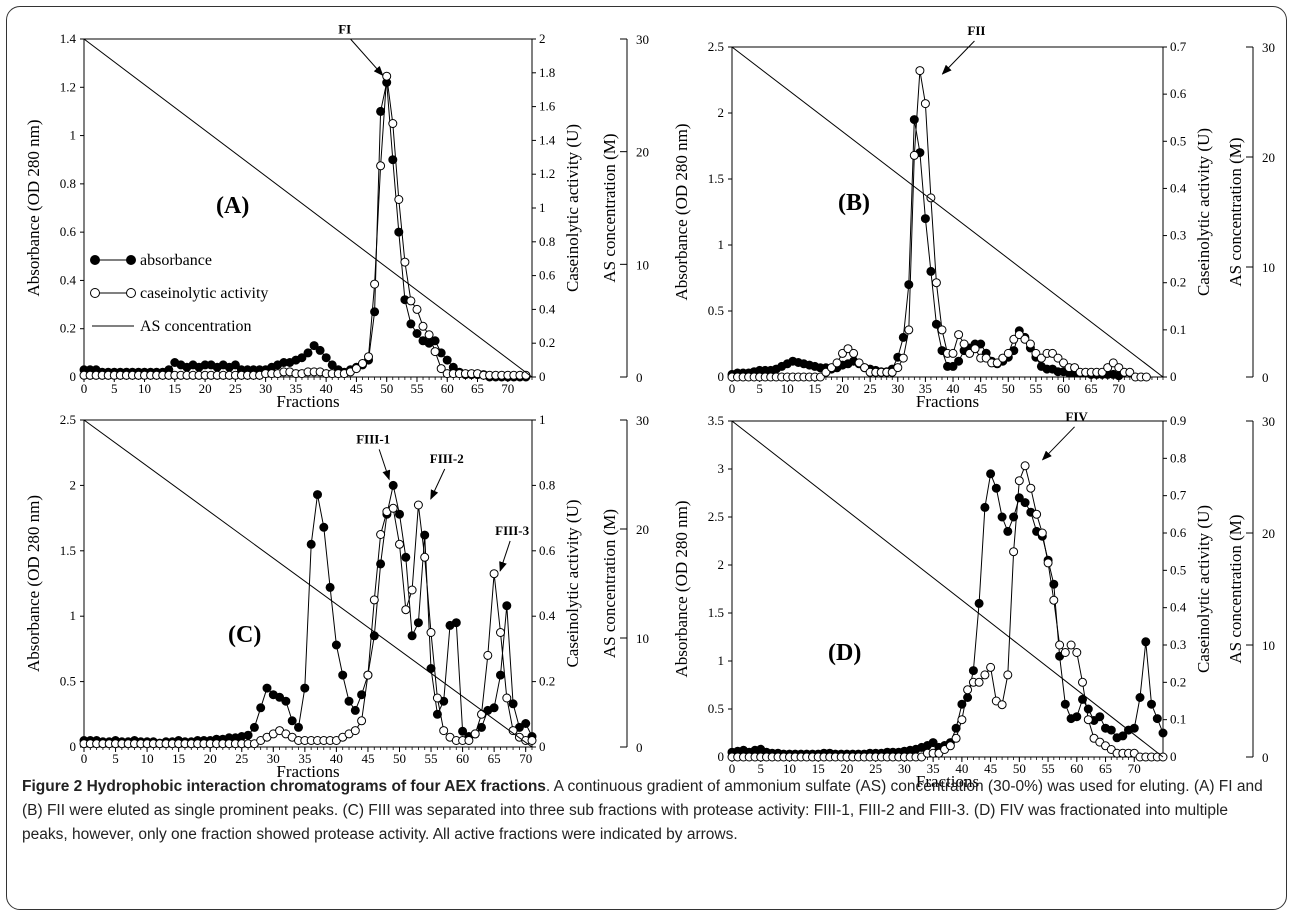 The image size is (1293, 916). I want to click on left-tick-label: 0.6, so click(68, 231).